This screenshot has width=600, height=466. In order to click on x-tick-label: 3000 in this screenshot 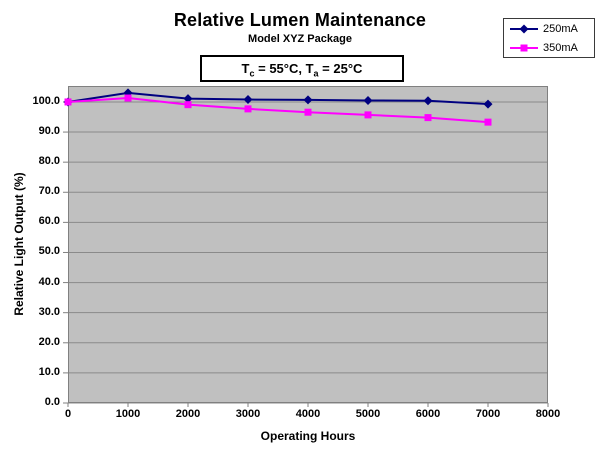, I will do `click(248, 414)`.